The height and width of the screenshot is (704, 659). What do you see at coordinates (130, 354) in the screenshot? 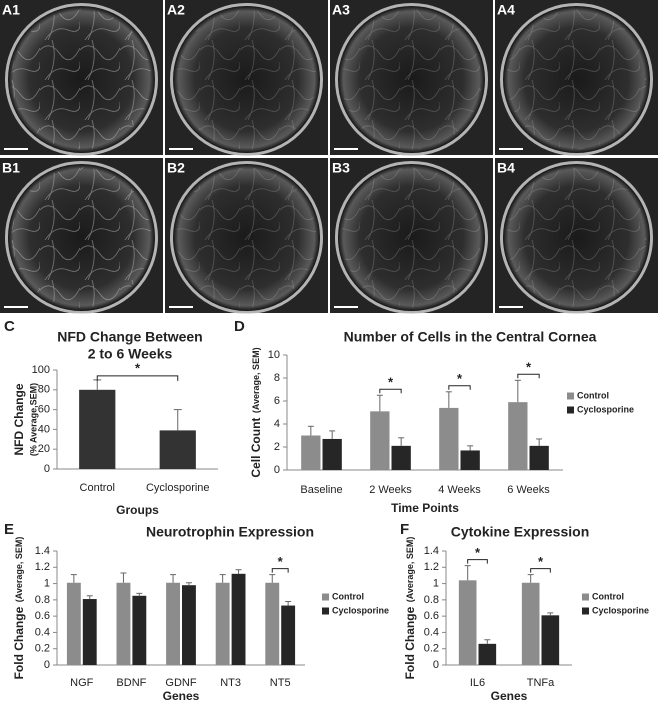
I see `chart-title: 2 to 6 Weeks` at bounding box center [130, 354].